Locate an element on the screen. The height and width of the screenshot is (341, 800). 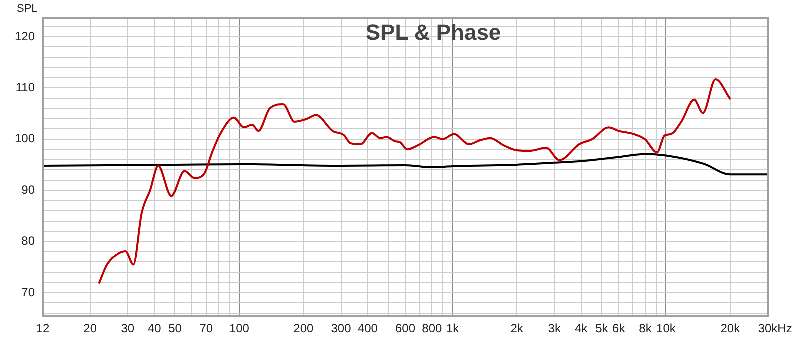
y-tick-label: 70 is located at coordinates (29, 292).